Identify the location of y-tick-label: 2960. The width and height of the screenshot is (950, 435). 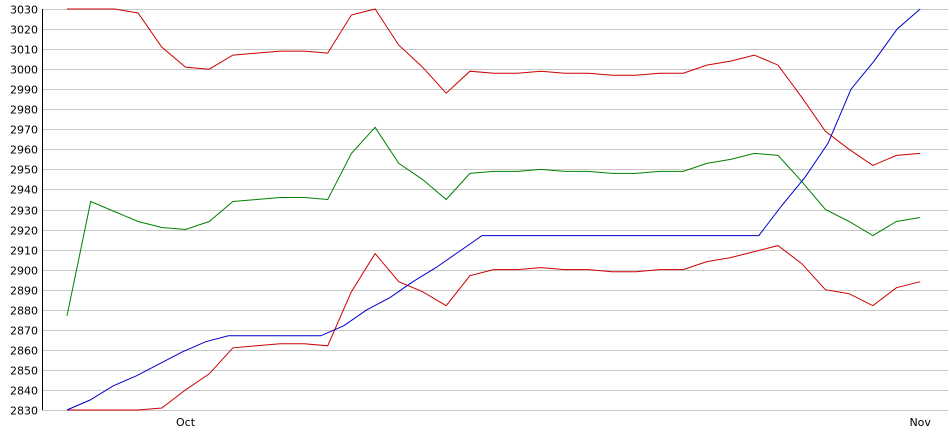
(24, 150).